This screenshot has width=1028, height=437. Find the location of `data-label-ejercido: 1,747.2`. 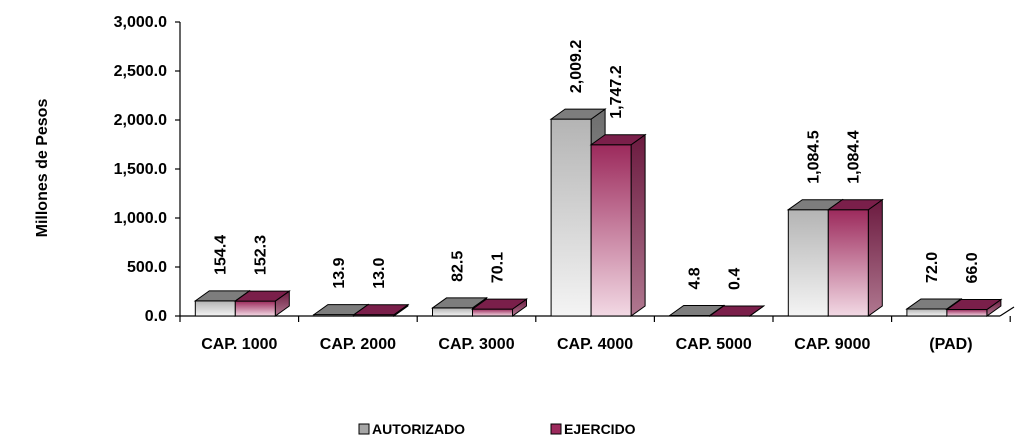

data-label-ejercido: 1,747.2 is located at coordinates (616, 91).